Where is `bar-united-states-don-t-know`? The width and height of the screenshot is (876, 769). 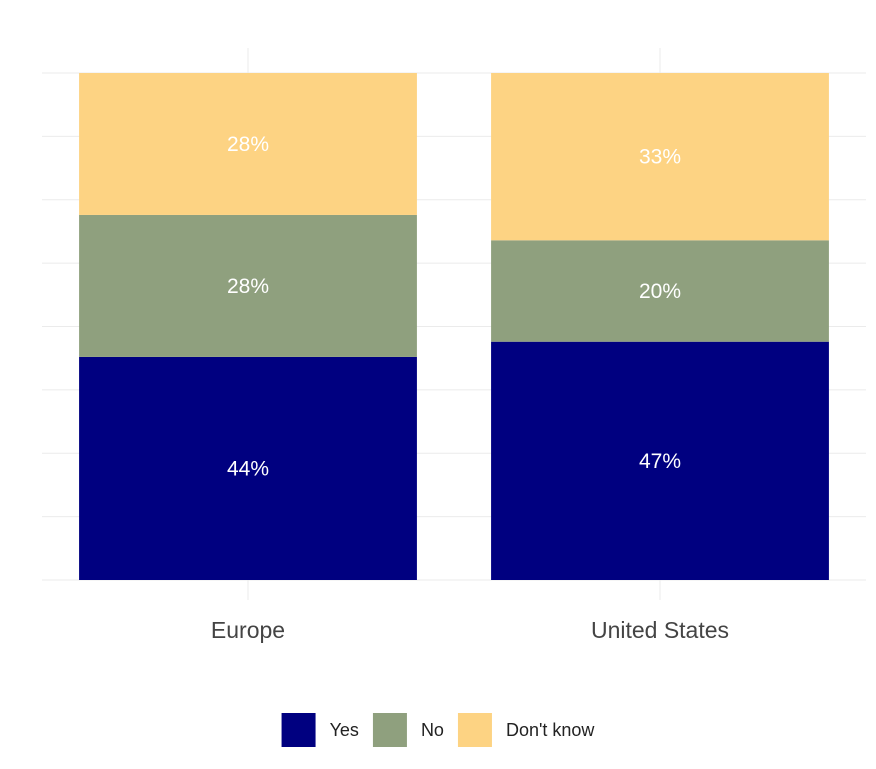 bar-united-states-don-t-know is located at coordinates (660, 157).